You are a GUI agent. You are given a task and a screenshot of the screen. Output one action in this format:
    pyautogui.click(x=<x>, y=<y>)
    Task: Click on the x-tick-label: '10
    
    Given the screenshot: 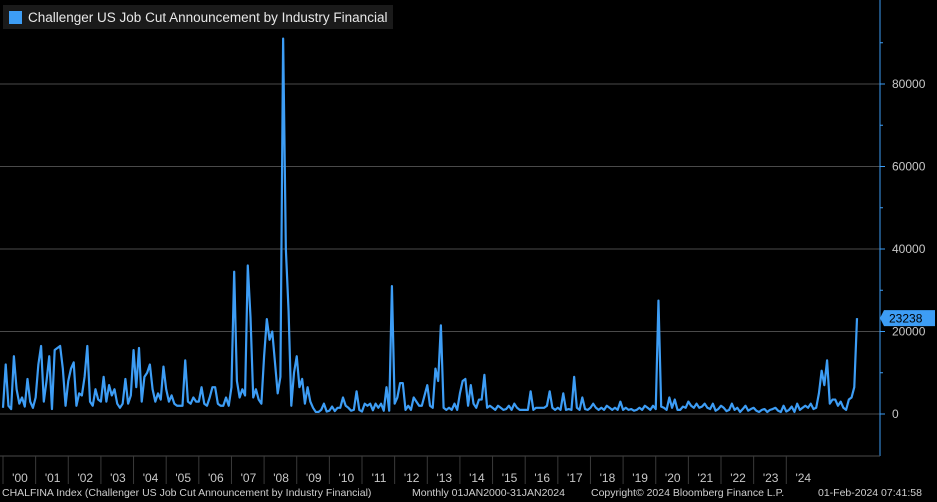 What is the action you would take?
    pyautogui.click(x=347, y=478)
    